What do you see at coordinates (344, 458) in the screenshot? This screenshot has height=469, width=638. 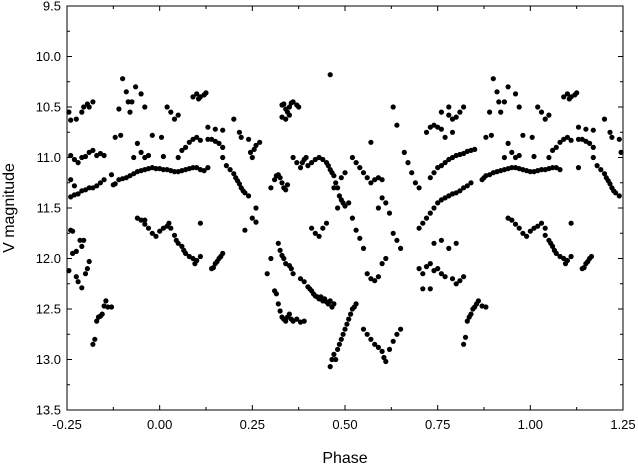 I see `x-axis-title: Phase` at bounding box center [344, 458].